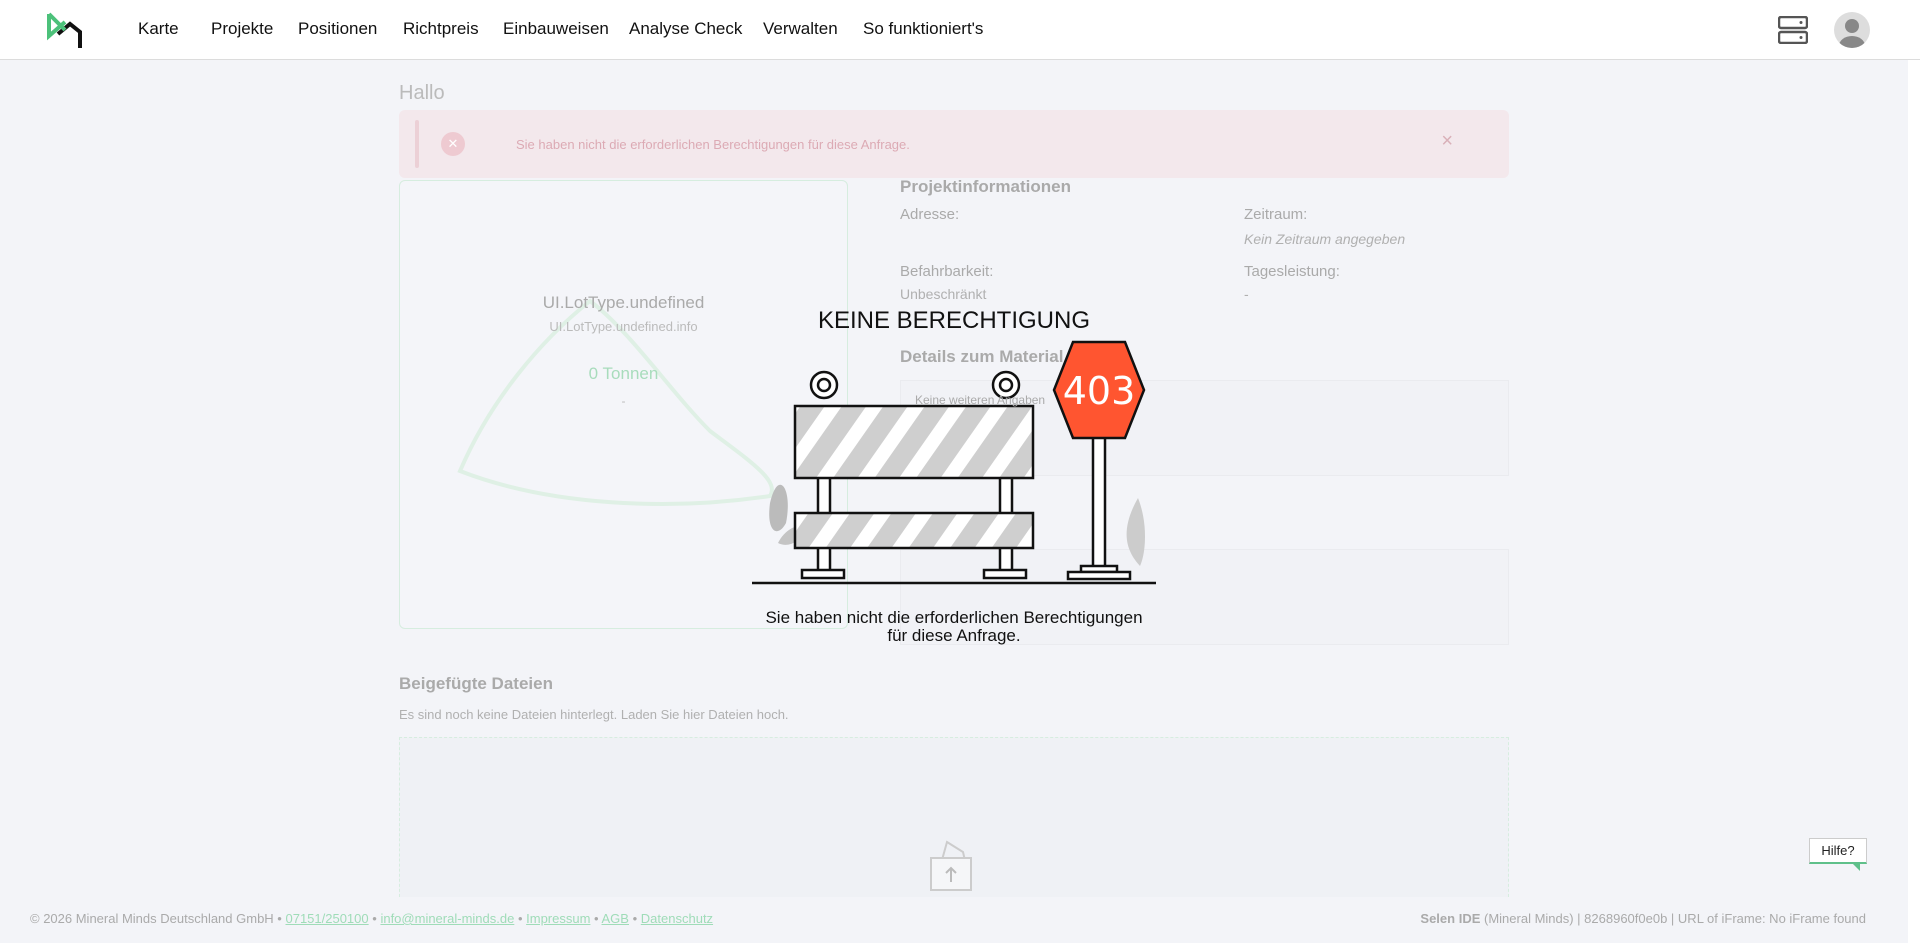 This screenshot has width=1920, height=943. Describe the element at coordinates (615, 918) in the screenshot. I see `agb-link: AGB` at that location.